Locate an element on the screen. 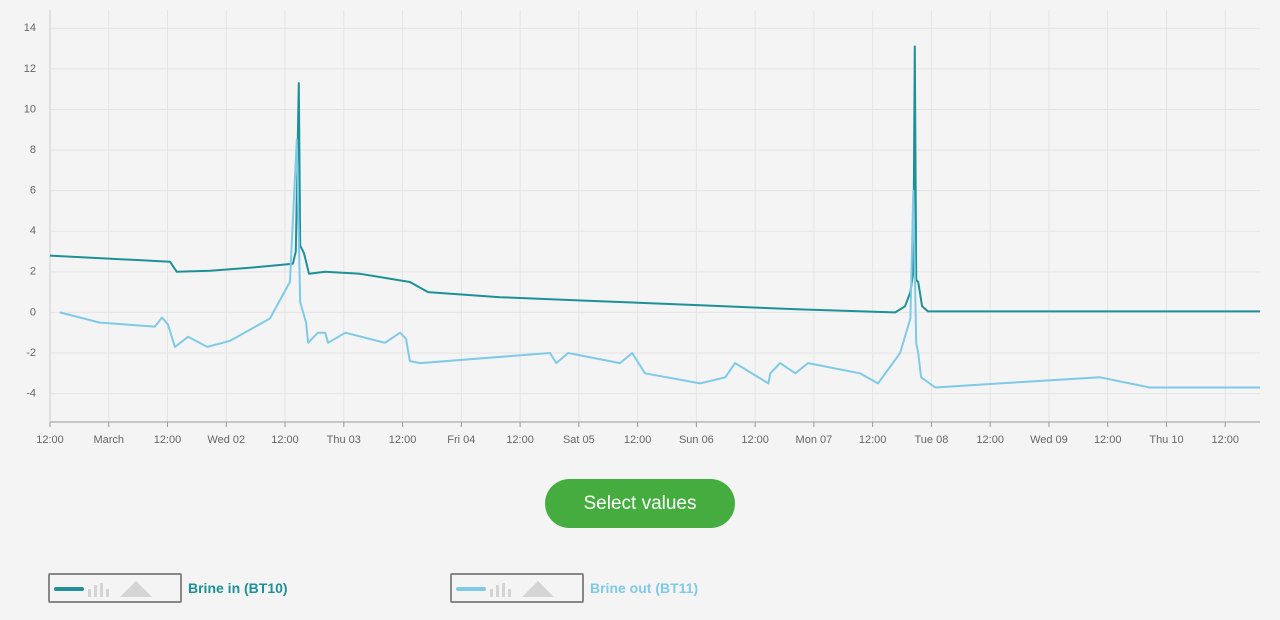  y-tick-label: 8 is located at coordinates (33, 150).